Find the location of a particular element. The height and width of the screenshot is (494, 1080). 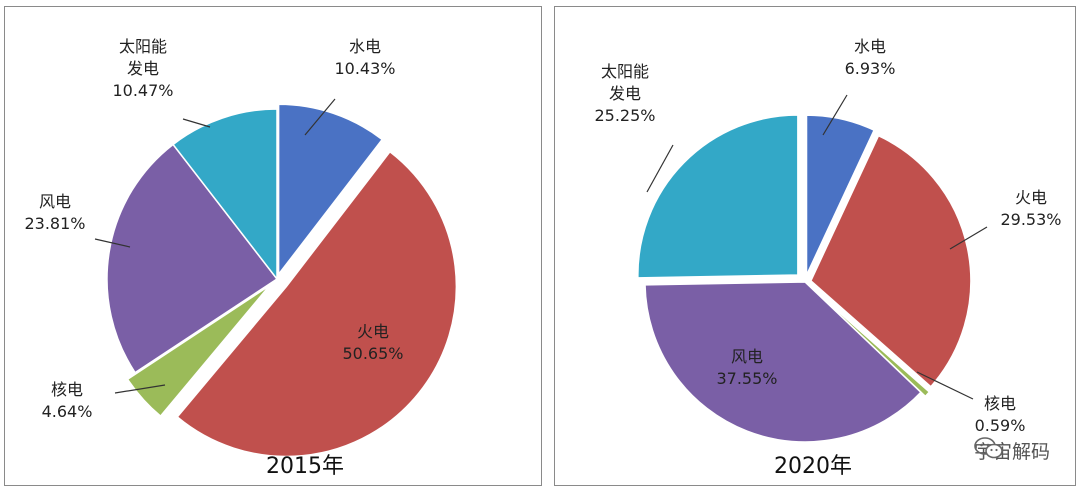

chart-title: 2020年 is located at coordinates (813, 466).